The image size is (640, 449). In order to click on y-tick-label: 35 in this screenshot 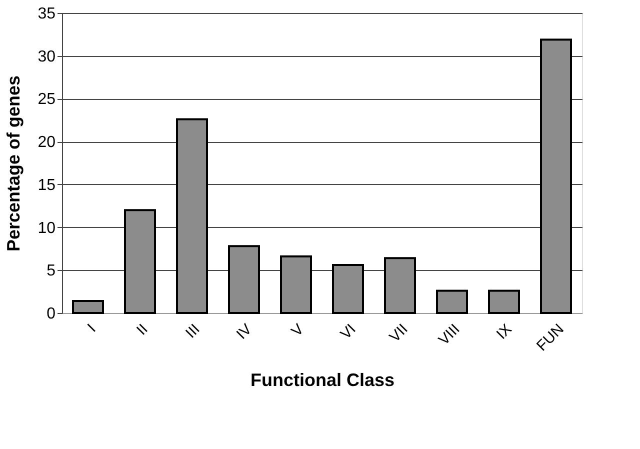, I will do `click(47, 14)`.